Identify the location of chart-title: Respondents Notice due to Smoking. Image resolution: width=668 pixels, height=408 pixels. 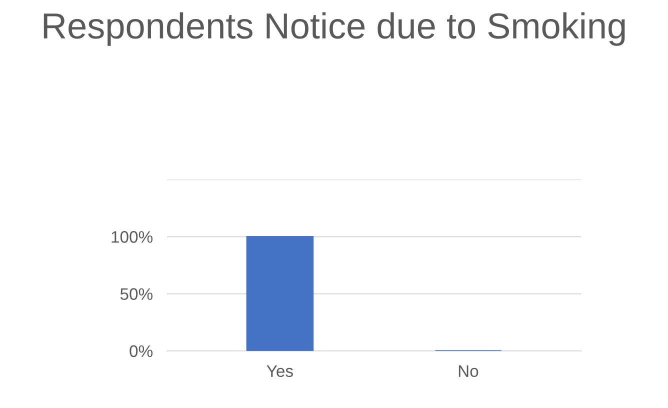
(334, 29).